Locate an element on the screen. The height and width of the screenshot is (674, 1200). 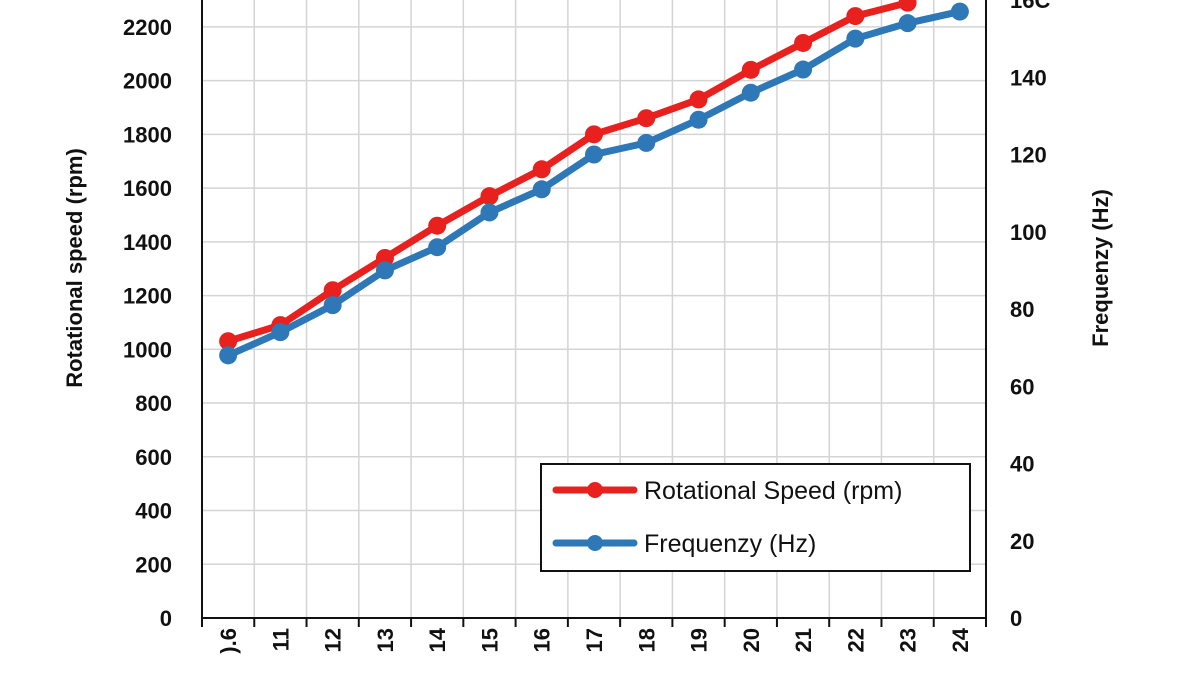
x-tick-label: ).6 is located at coordinates (228, 641).